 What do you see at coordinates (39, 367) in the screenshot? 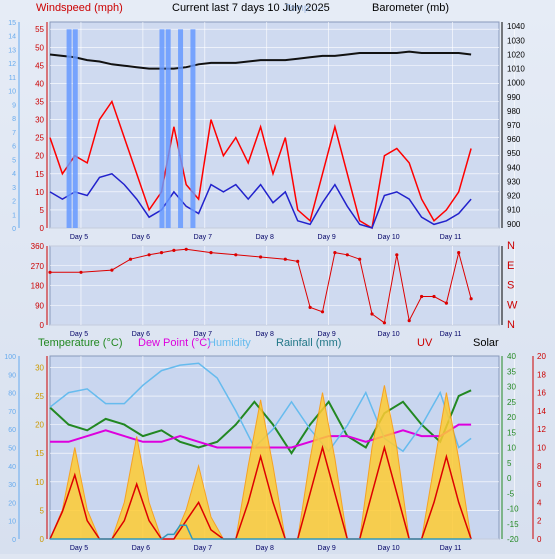
I see `left-tick-label: 30` at bounding box center [39, 367].